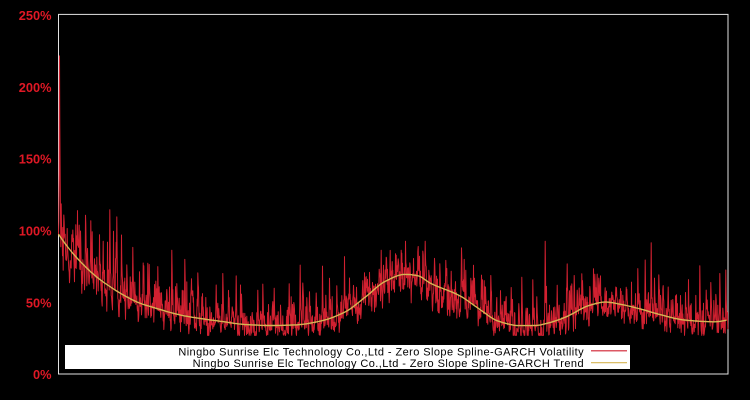 The image size is (750, 400). I want to click on svg-text: 150%, so click(35, 159).